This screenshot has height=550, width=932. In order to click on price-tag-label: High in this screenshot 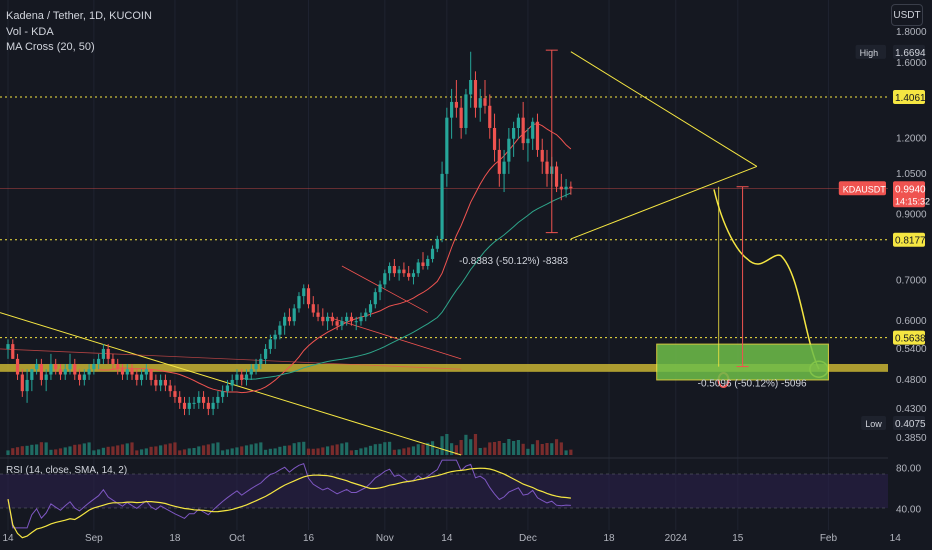, I will do `click(869, 53)`.